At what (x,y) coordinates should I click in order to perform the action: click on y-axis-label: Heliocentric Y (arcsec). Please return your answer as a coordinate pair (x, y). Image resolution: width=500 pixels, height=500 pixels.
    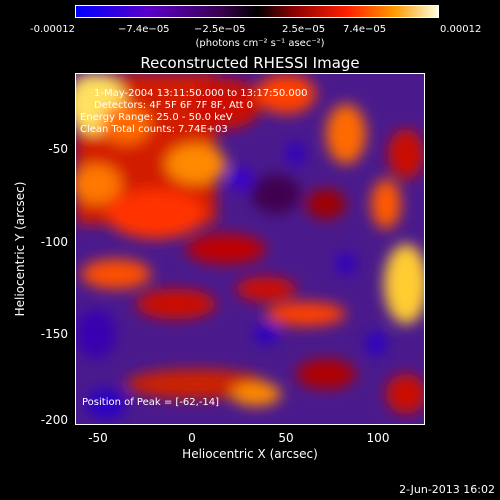
    Looking at the image, I should click on (20, 249).